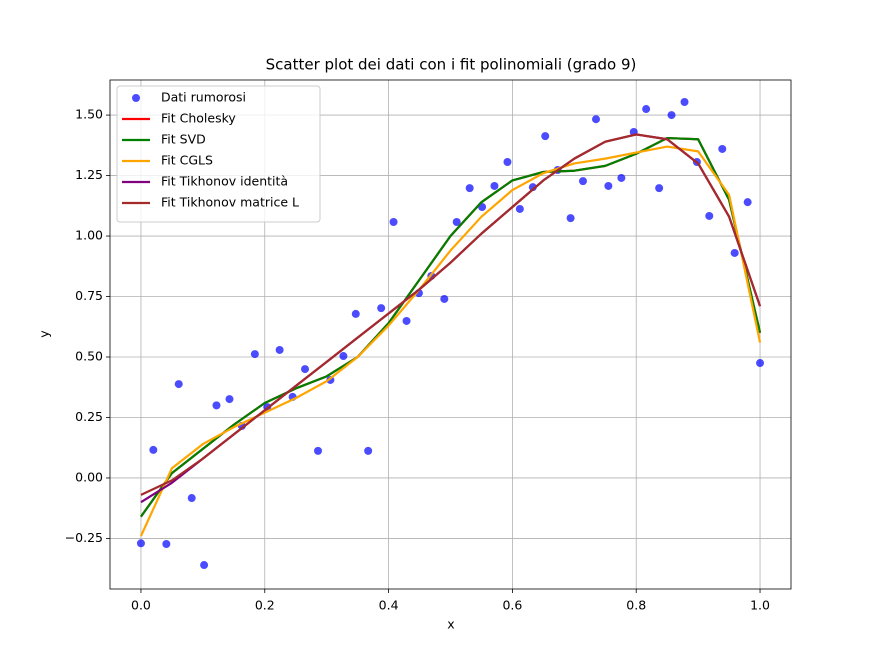  What do you see at coordinates (198, 118) in the screenshot?
I see `legend-label: Fit Cholesky` at bounding box center [198, 118].